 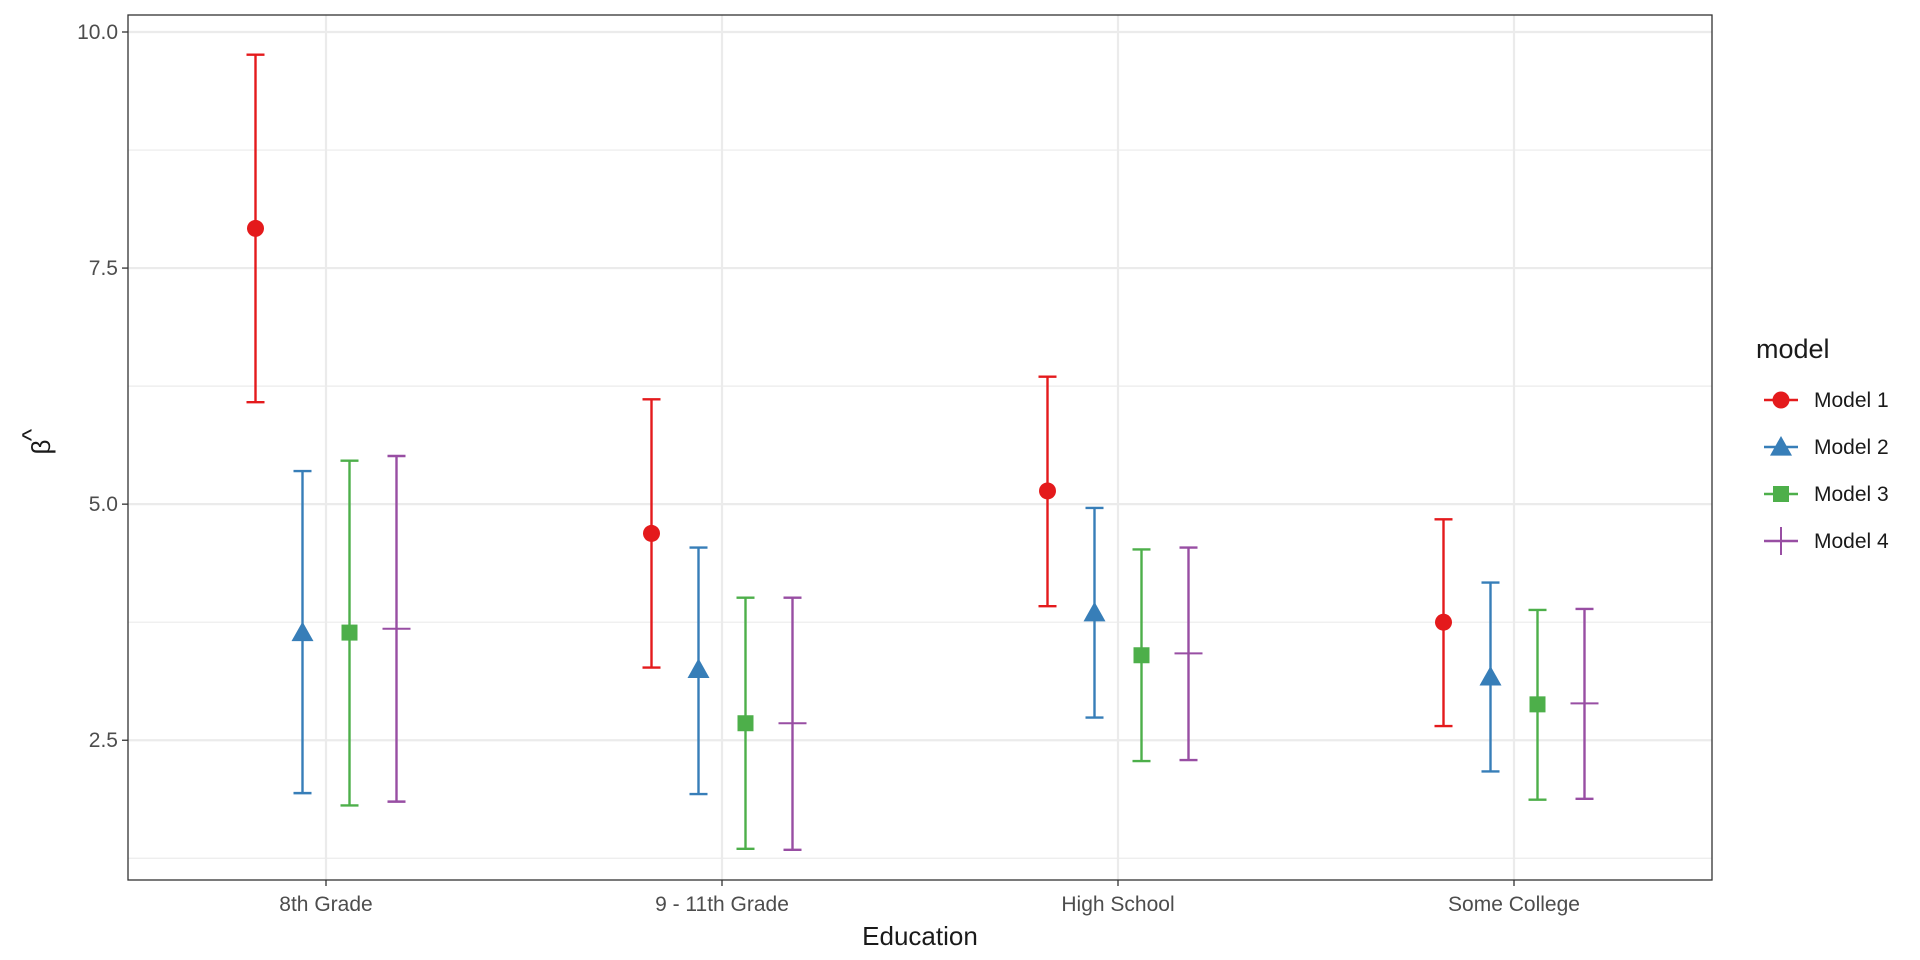 I want to click on y-axis-title: ^ β, so click(x=36, y=441).